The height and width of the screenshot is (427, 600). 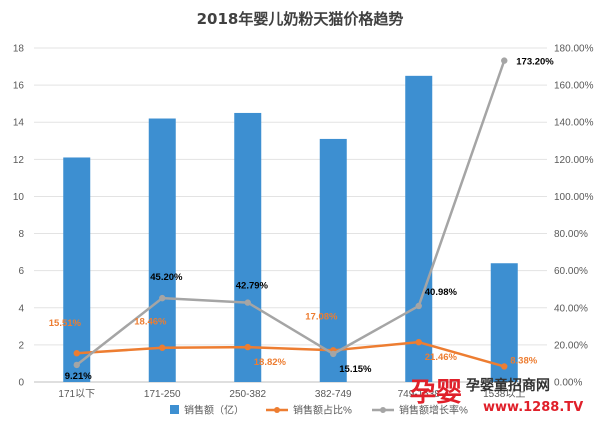 What do you see at coordinates (321, 316) in the screenshot?
I see `share-data-label: 17.08%` at bounding box center [321, 316].